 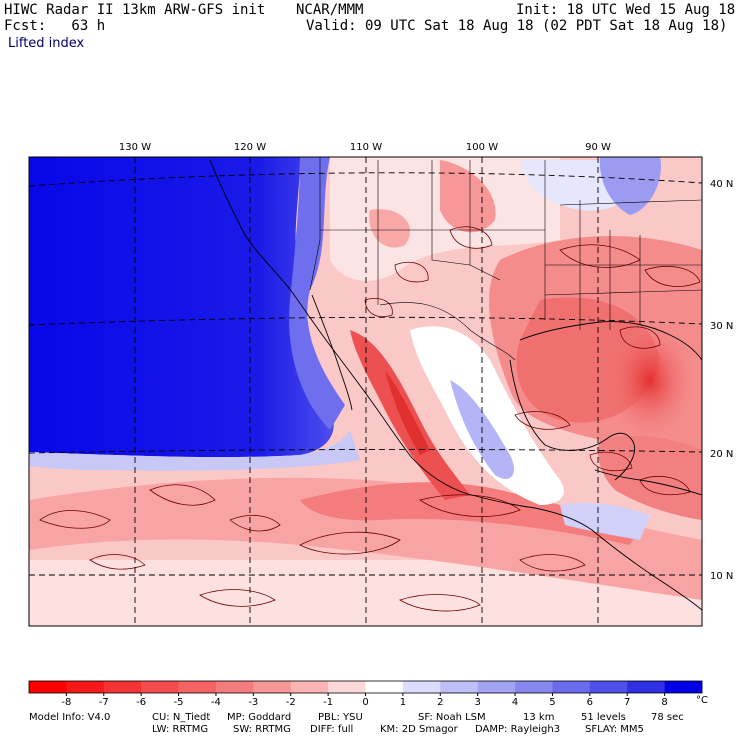 I want to click on colorbar-tick-label: 7, so click(x=627, y=702).